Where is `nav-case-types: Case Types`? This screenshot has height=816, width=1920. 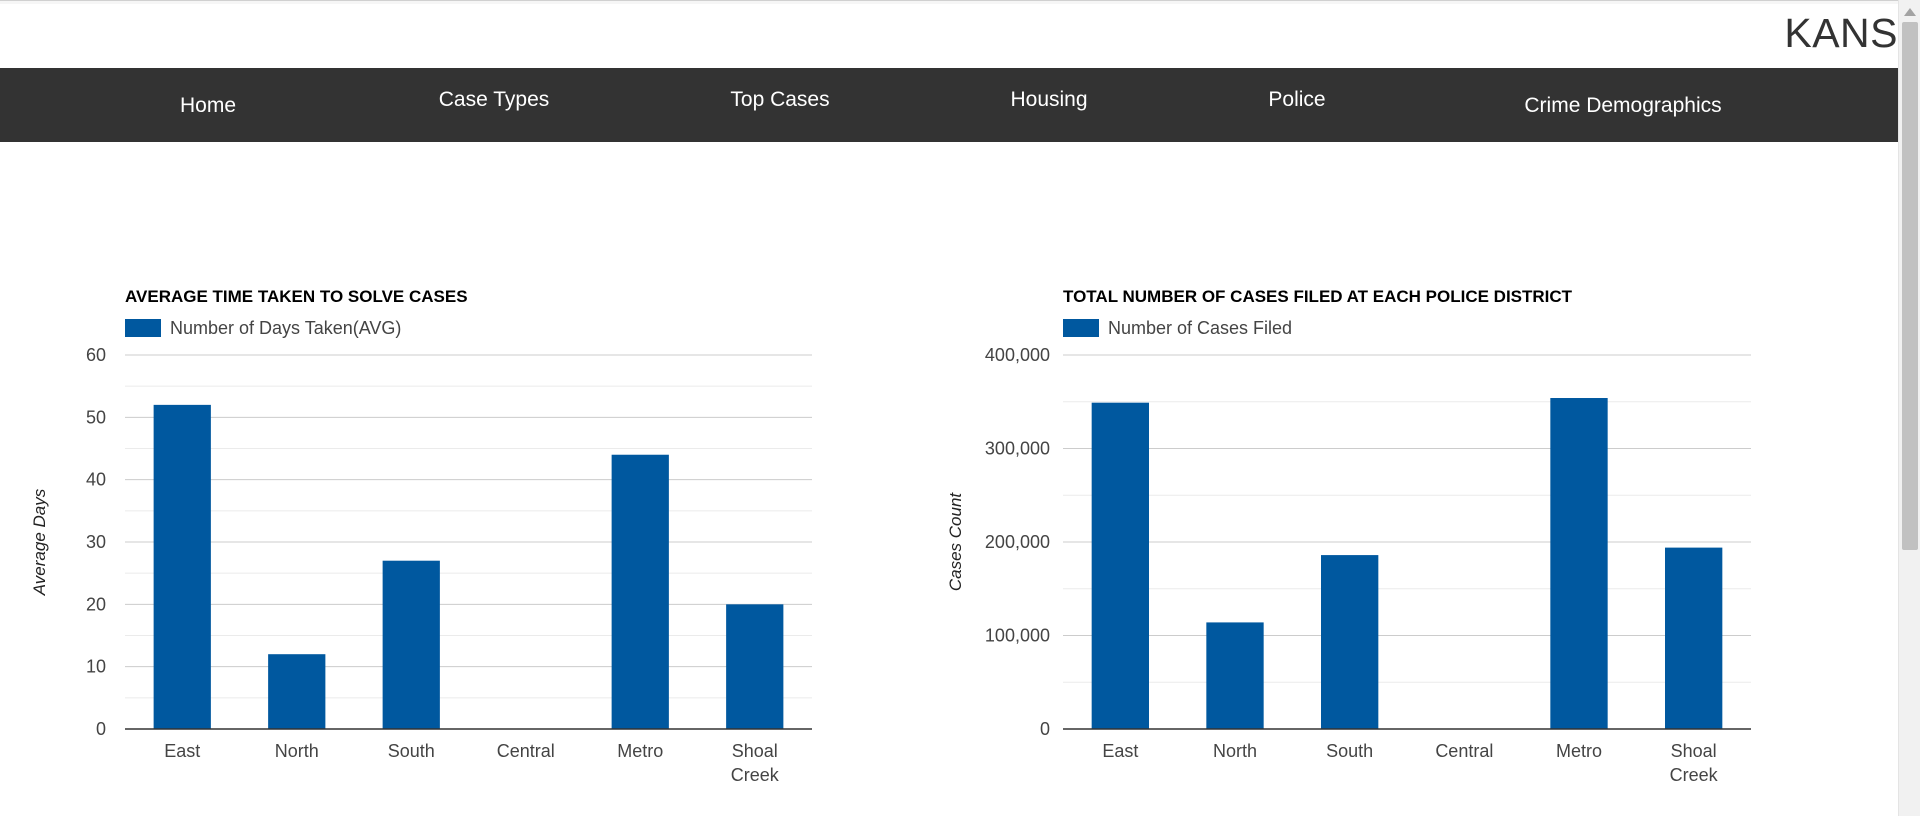 nav-case-types: Case Types is located at coordinates (494, 99).